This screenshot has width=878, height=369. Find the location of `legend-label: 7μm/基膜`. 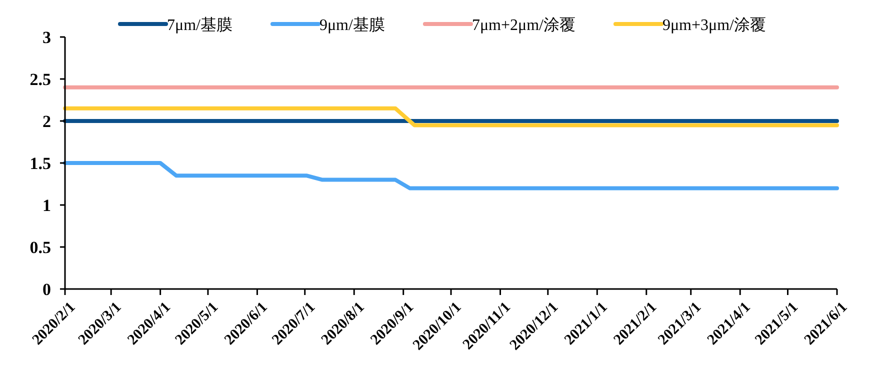

legend-label: 7μm/基膜 is located at coordinates (199, 25).